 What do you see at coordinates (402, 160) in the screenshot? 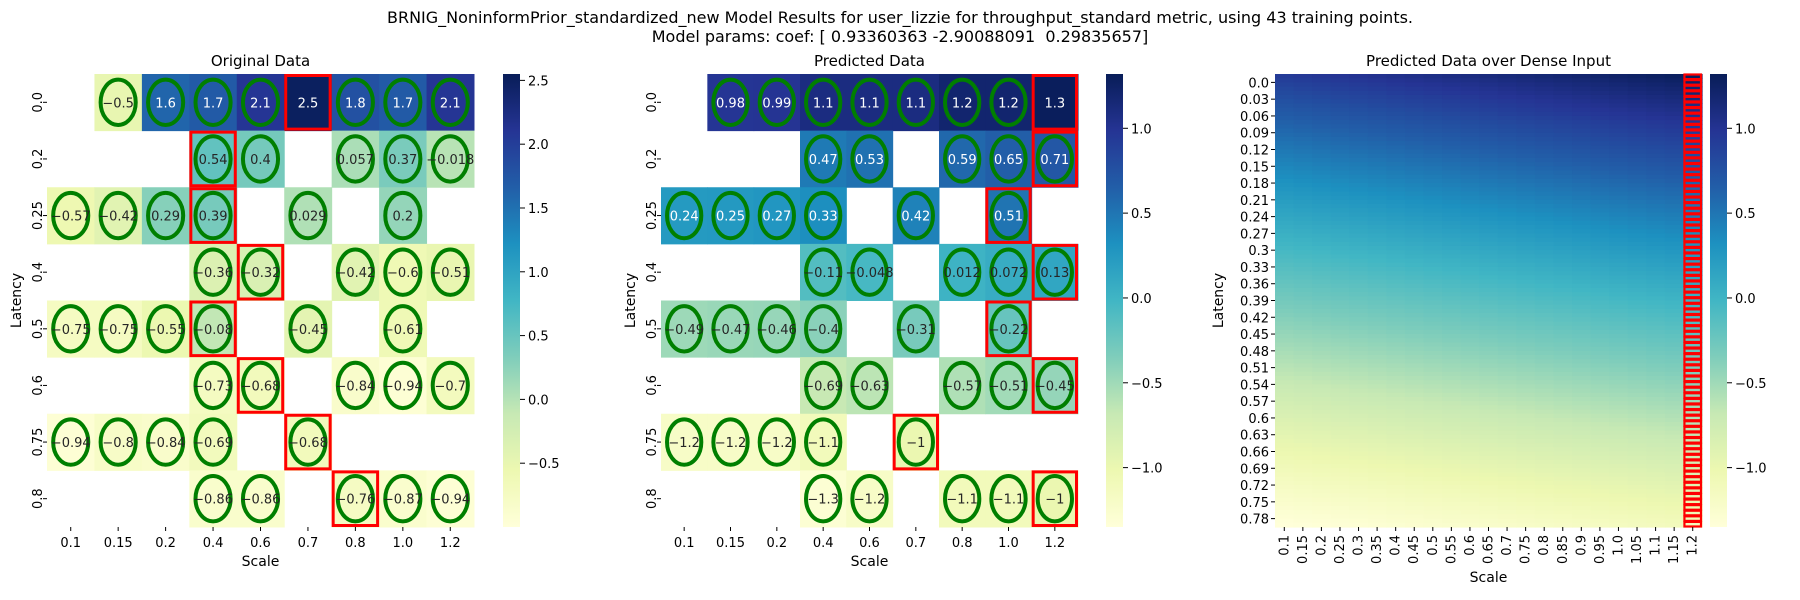
I see `cell-value-label: 0.37` at bounding box center [402, 160].